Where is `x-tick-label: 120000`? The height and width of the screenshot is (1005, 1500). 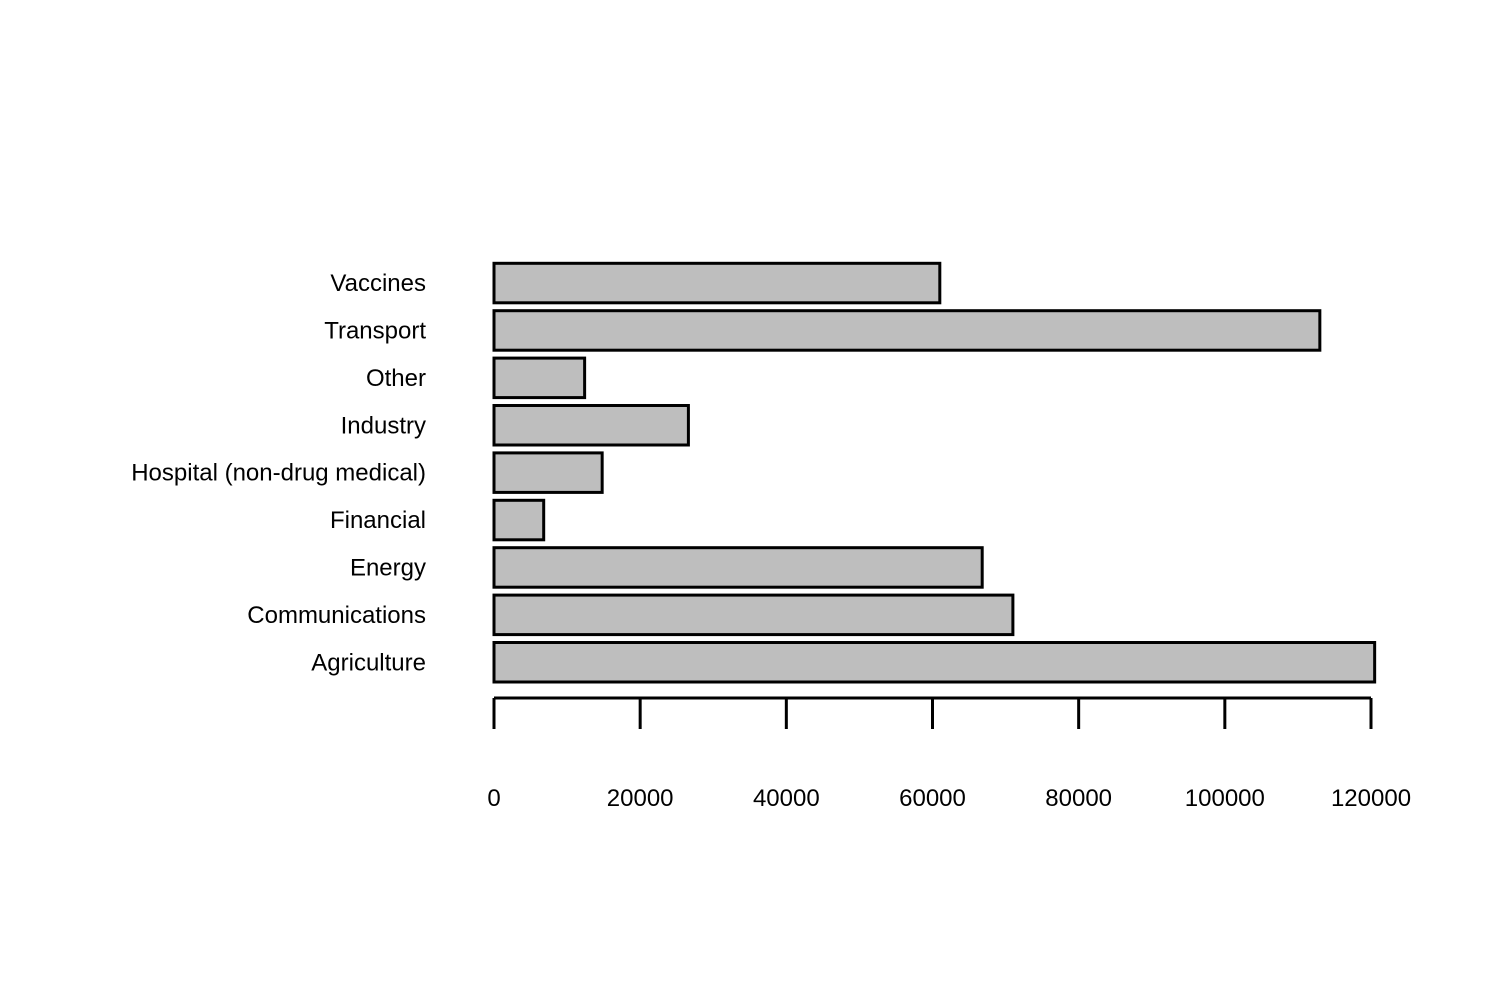 x-tick-label: 120000 is located at coordinates (1371, 798).